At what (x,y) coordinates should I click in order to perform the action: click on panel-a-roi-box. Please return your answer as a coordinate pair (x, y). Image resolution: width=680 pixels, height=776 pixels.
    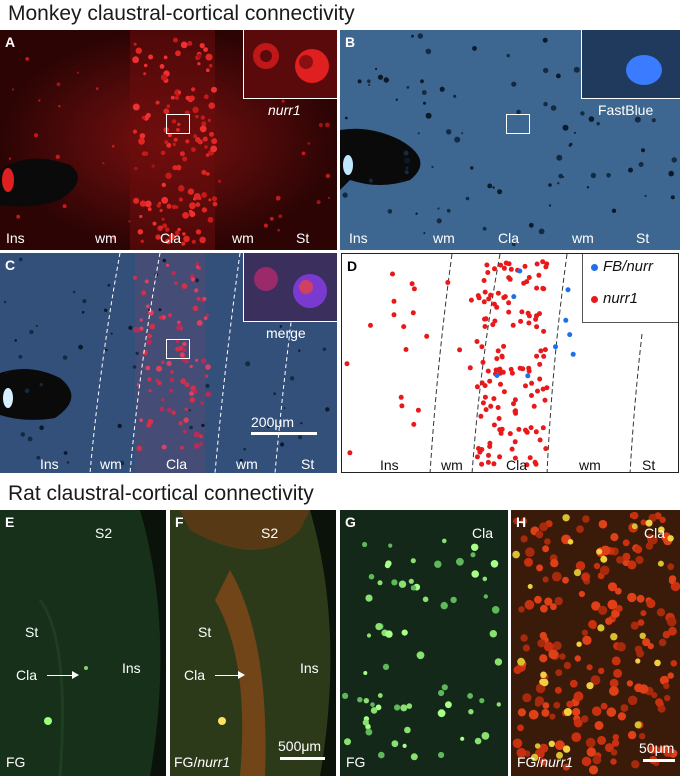
    Looking at the image, I should click on (178, 124).